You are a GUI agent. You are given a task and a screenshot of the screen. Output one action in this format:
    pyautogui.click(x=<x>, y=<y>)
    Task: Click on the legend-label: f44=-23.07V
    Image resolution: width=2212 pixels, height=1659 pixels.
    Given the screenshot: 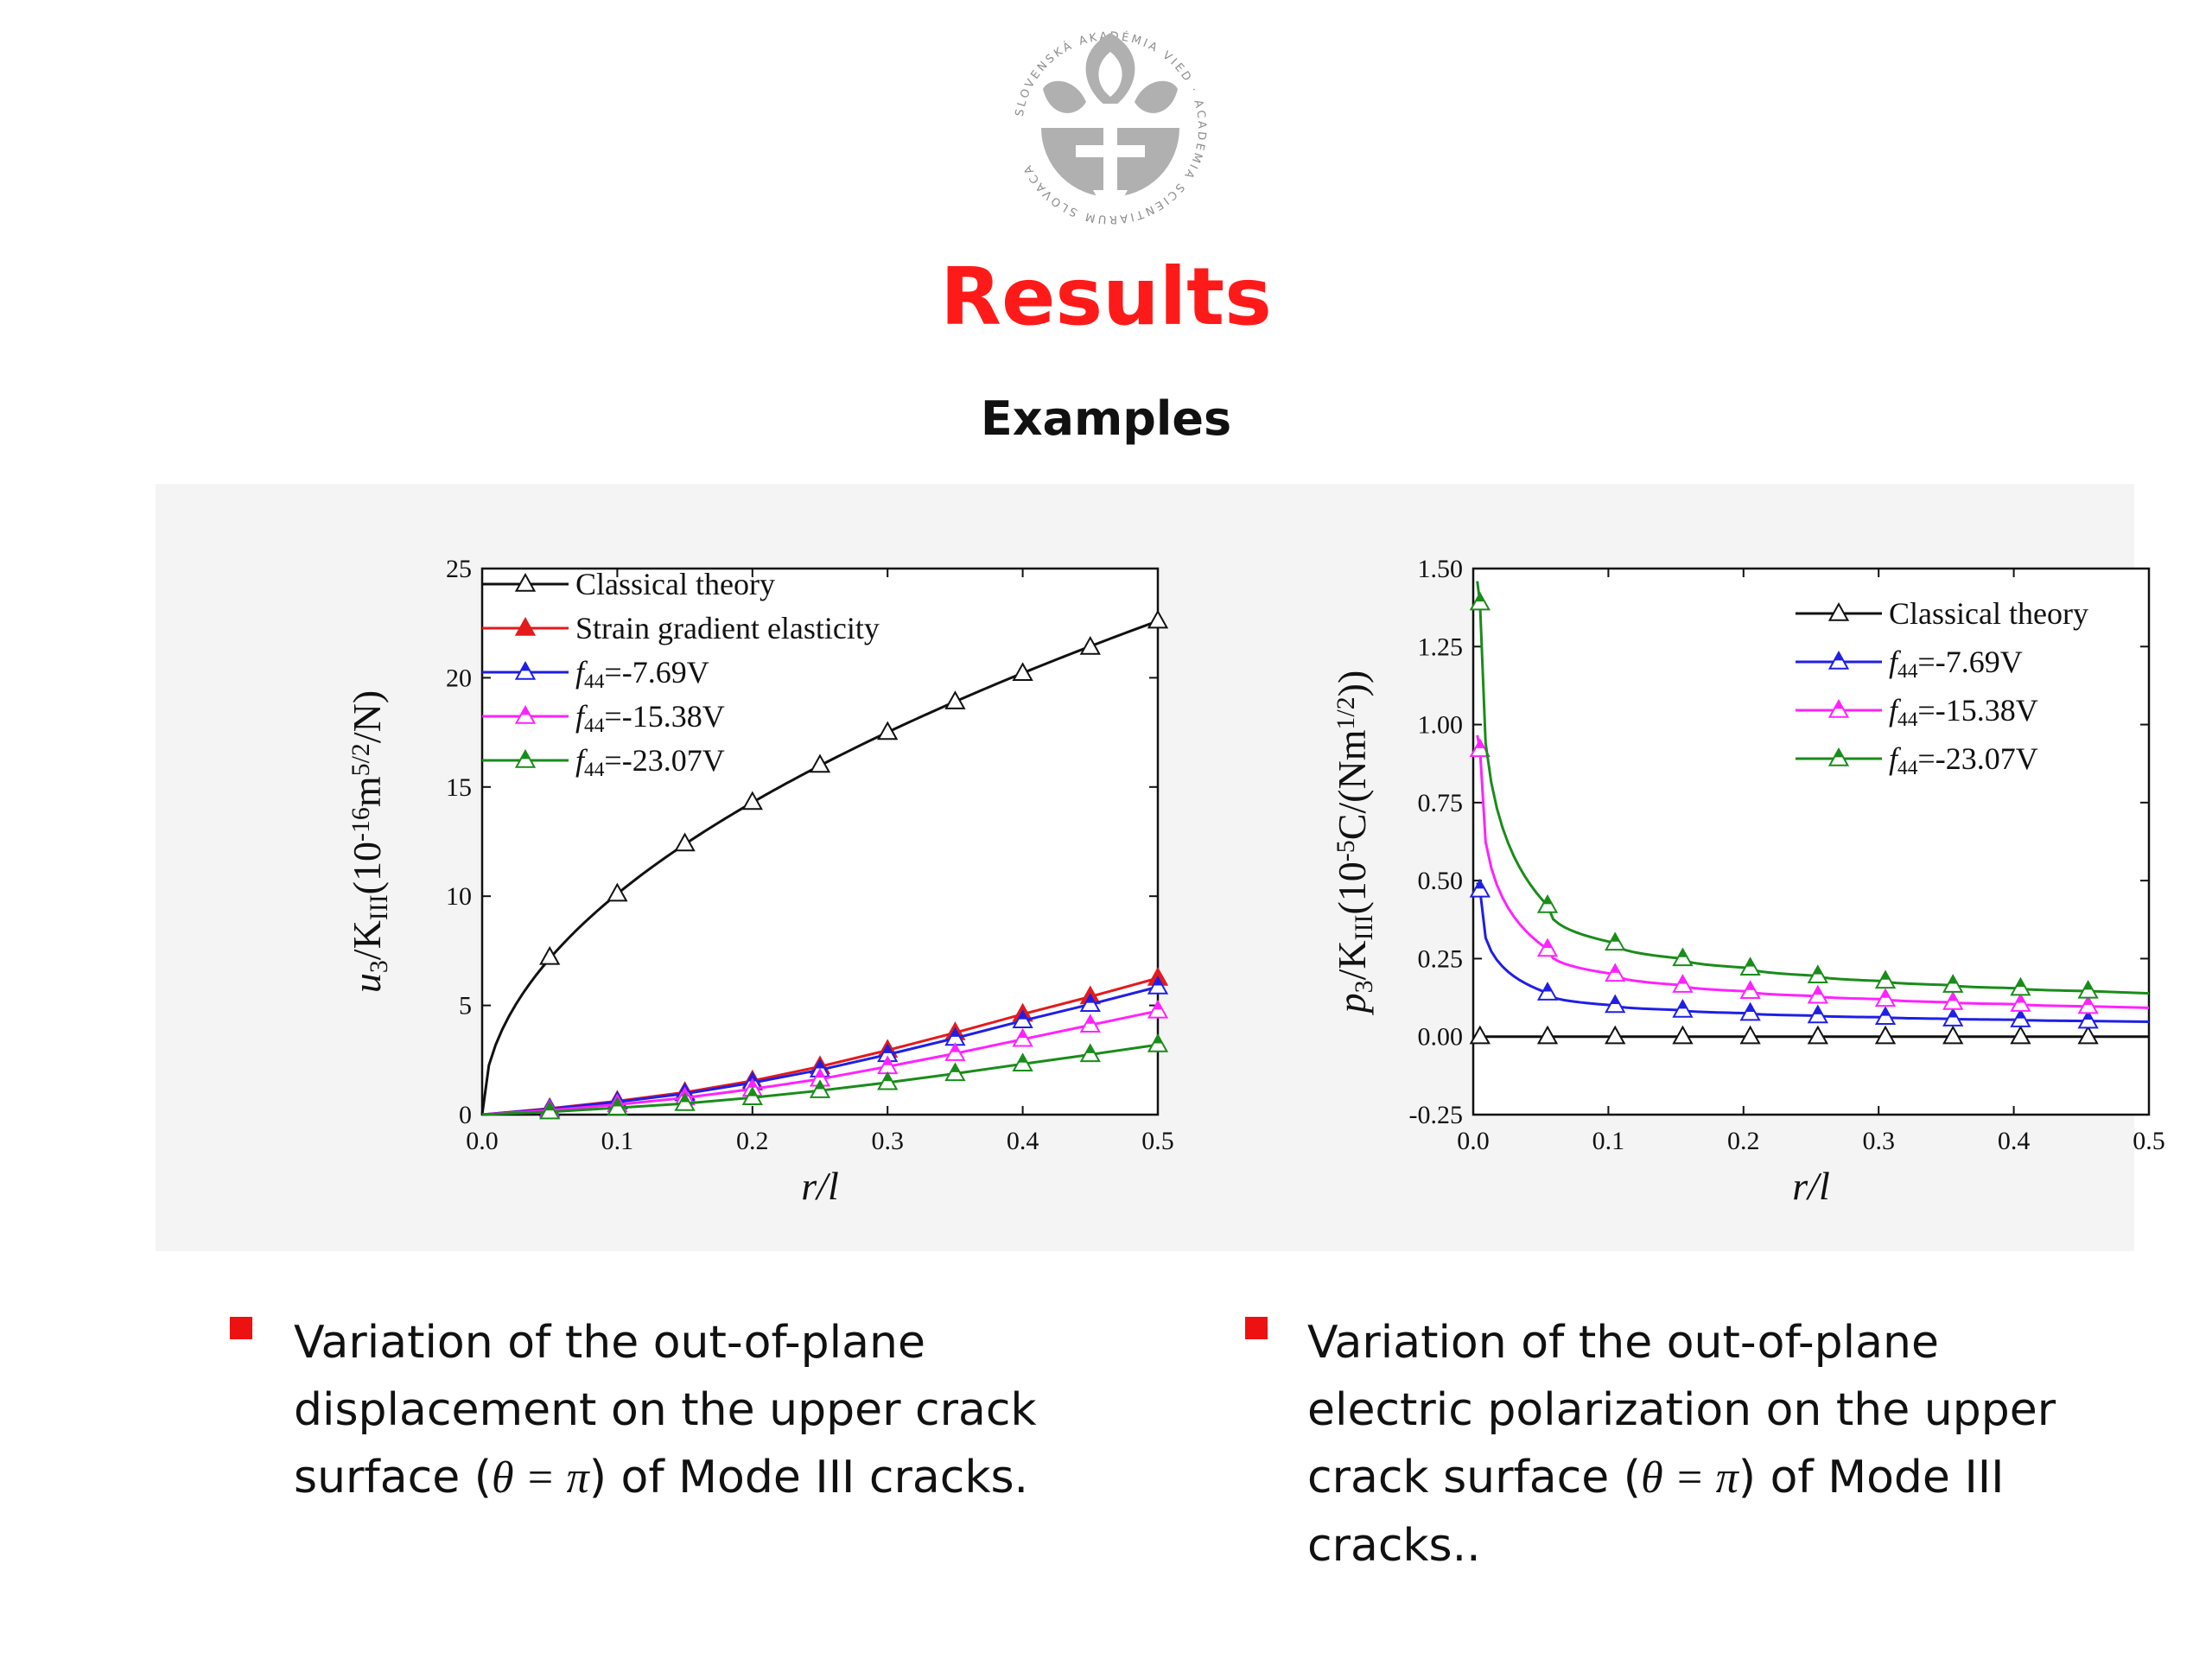 What is the action you would take?
    pyautogui.click(x=650, y=762)
    